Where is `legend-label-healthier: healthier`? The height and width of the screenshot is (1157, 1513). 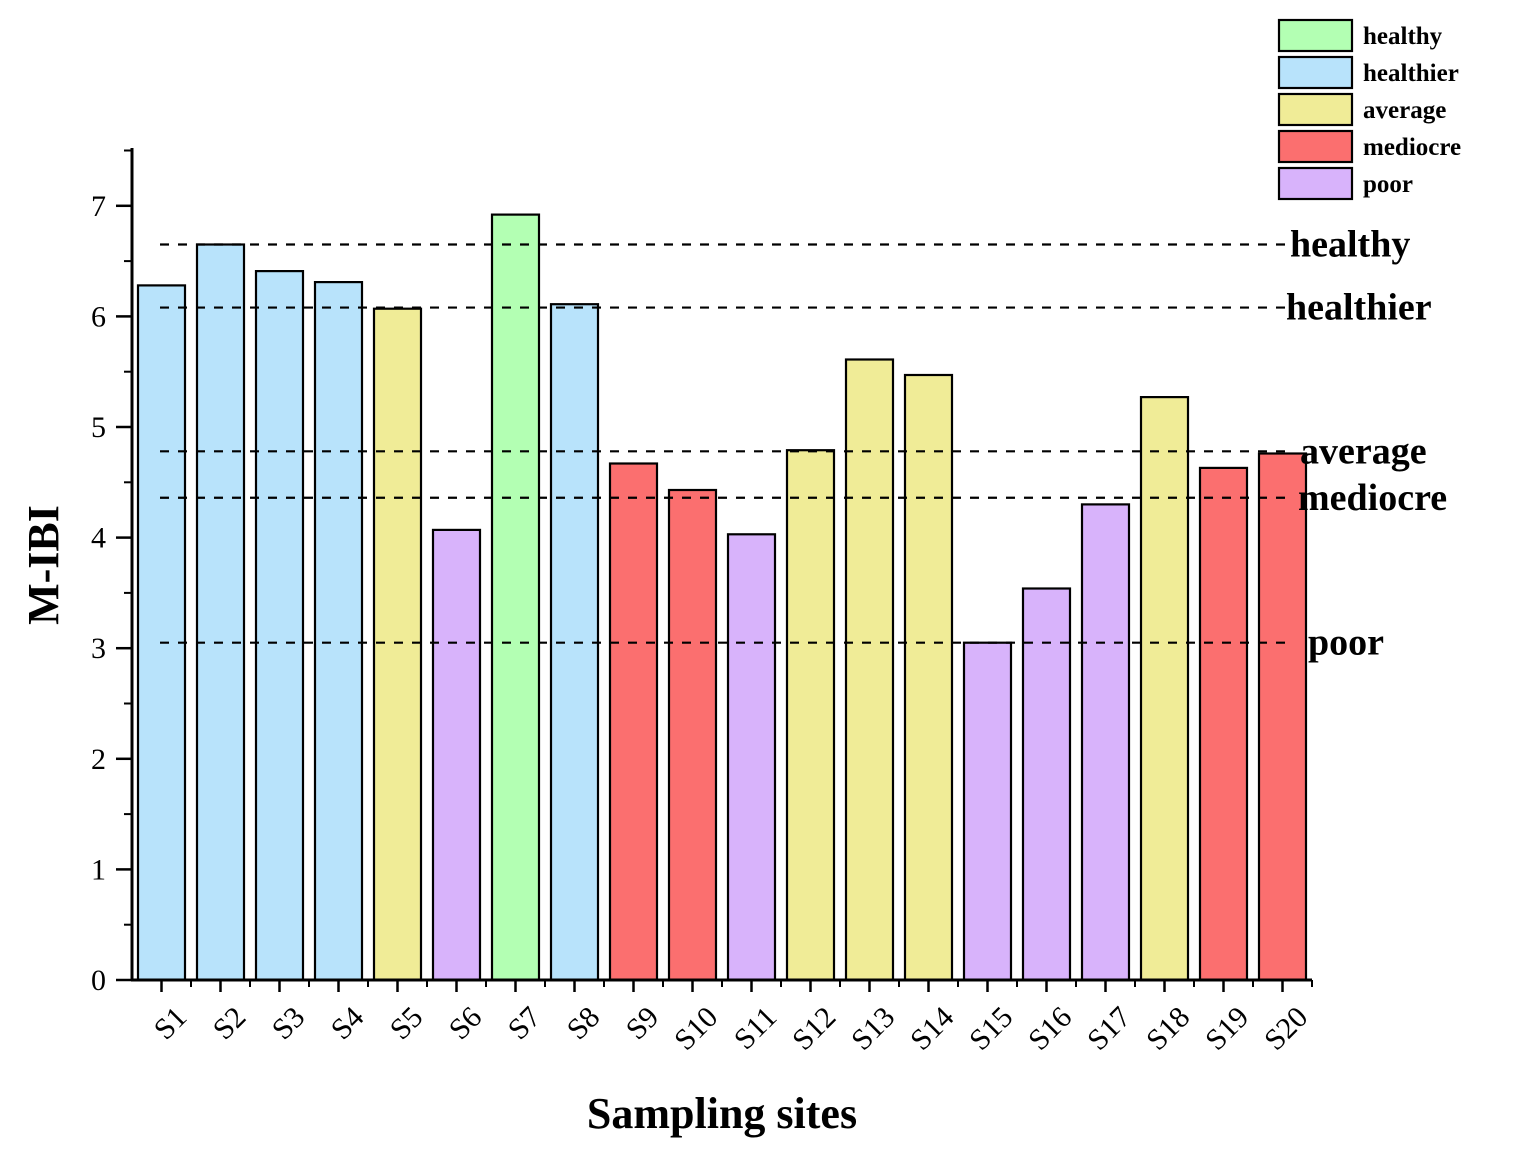 legend-label-healthier: healthier is located at coordinates (1411, 73).